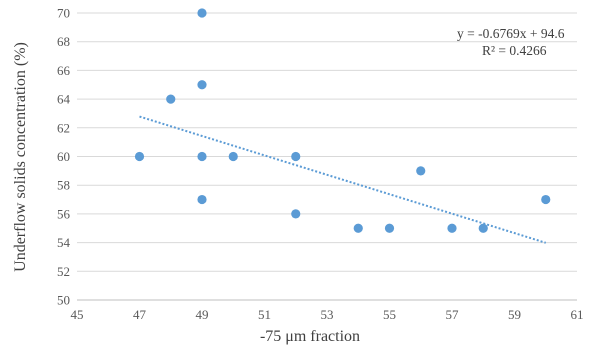  Describe the element at coordinates (20, 157) in the screenshot. I see `y-axis-title: Underflow solids concentration (%)` at that location.